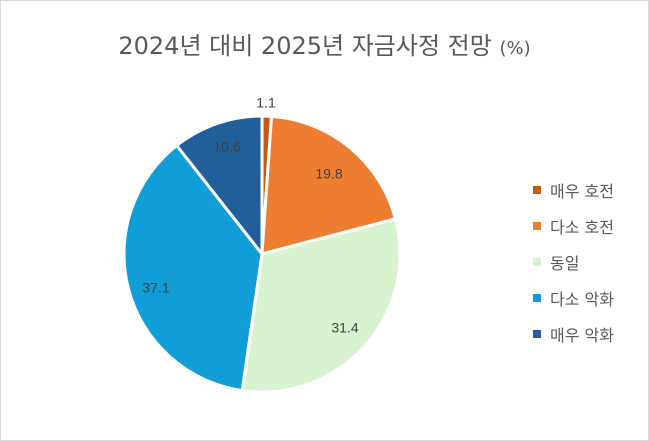  I want to click on data-label-다소-호전: 19.8, so click(328, 174).